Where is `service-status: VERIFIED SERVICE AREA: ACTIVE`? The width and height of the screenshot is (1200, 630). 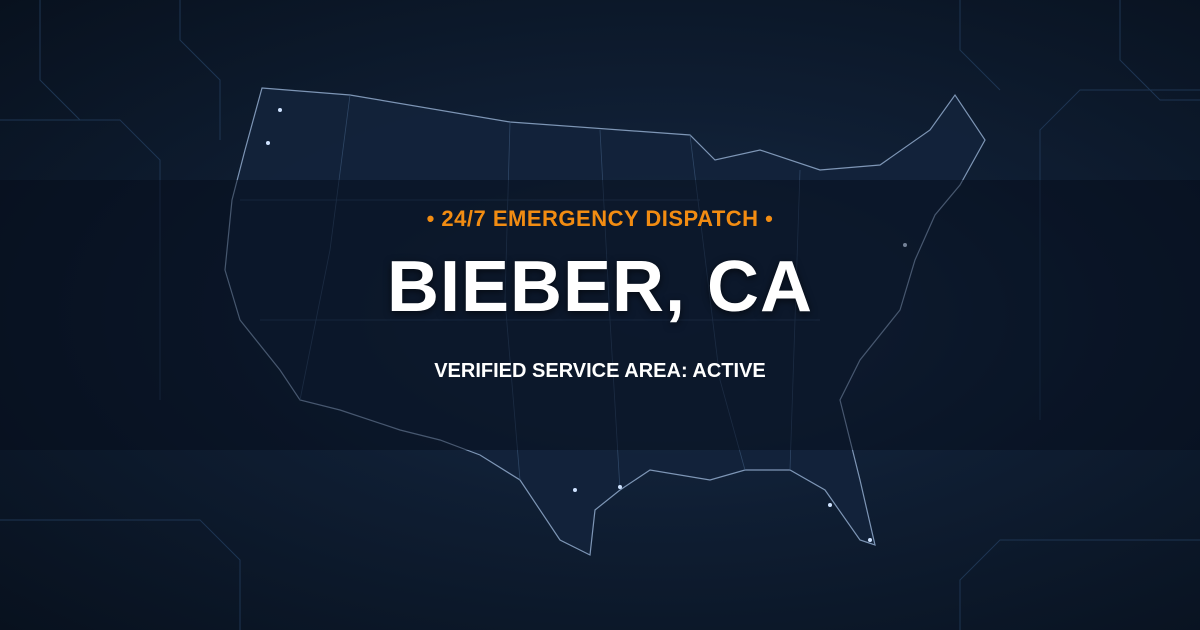 service-status: VERIFIED SERVICE AREA: ACTIVE is located at coordinates (600, 371).